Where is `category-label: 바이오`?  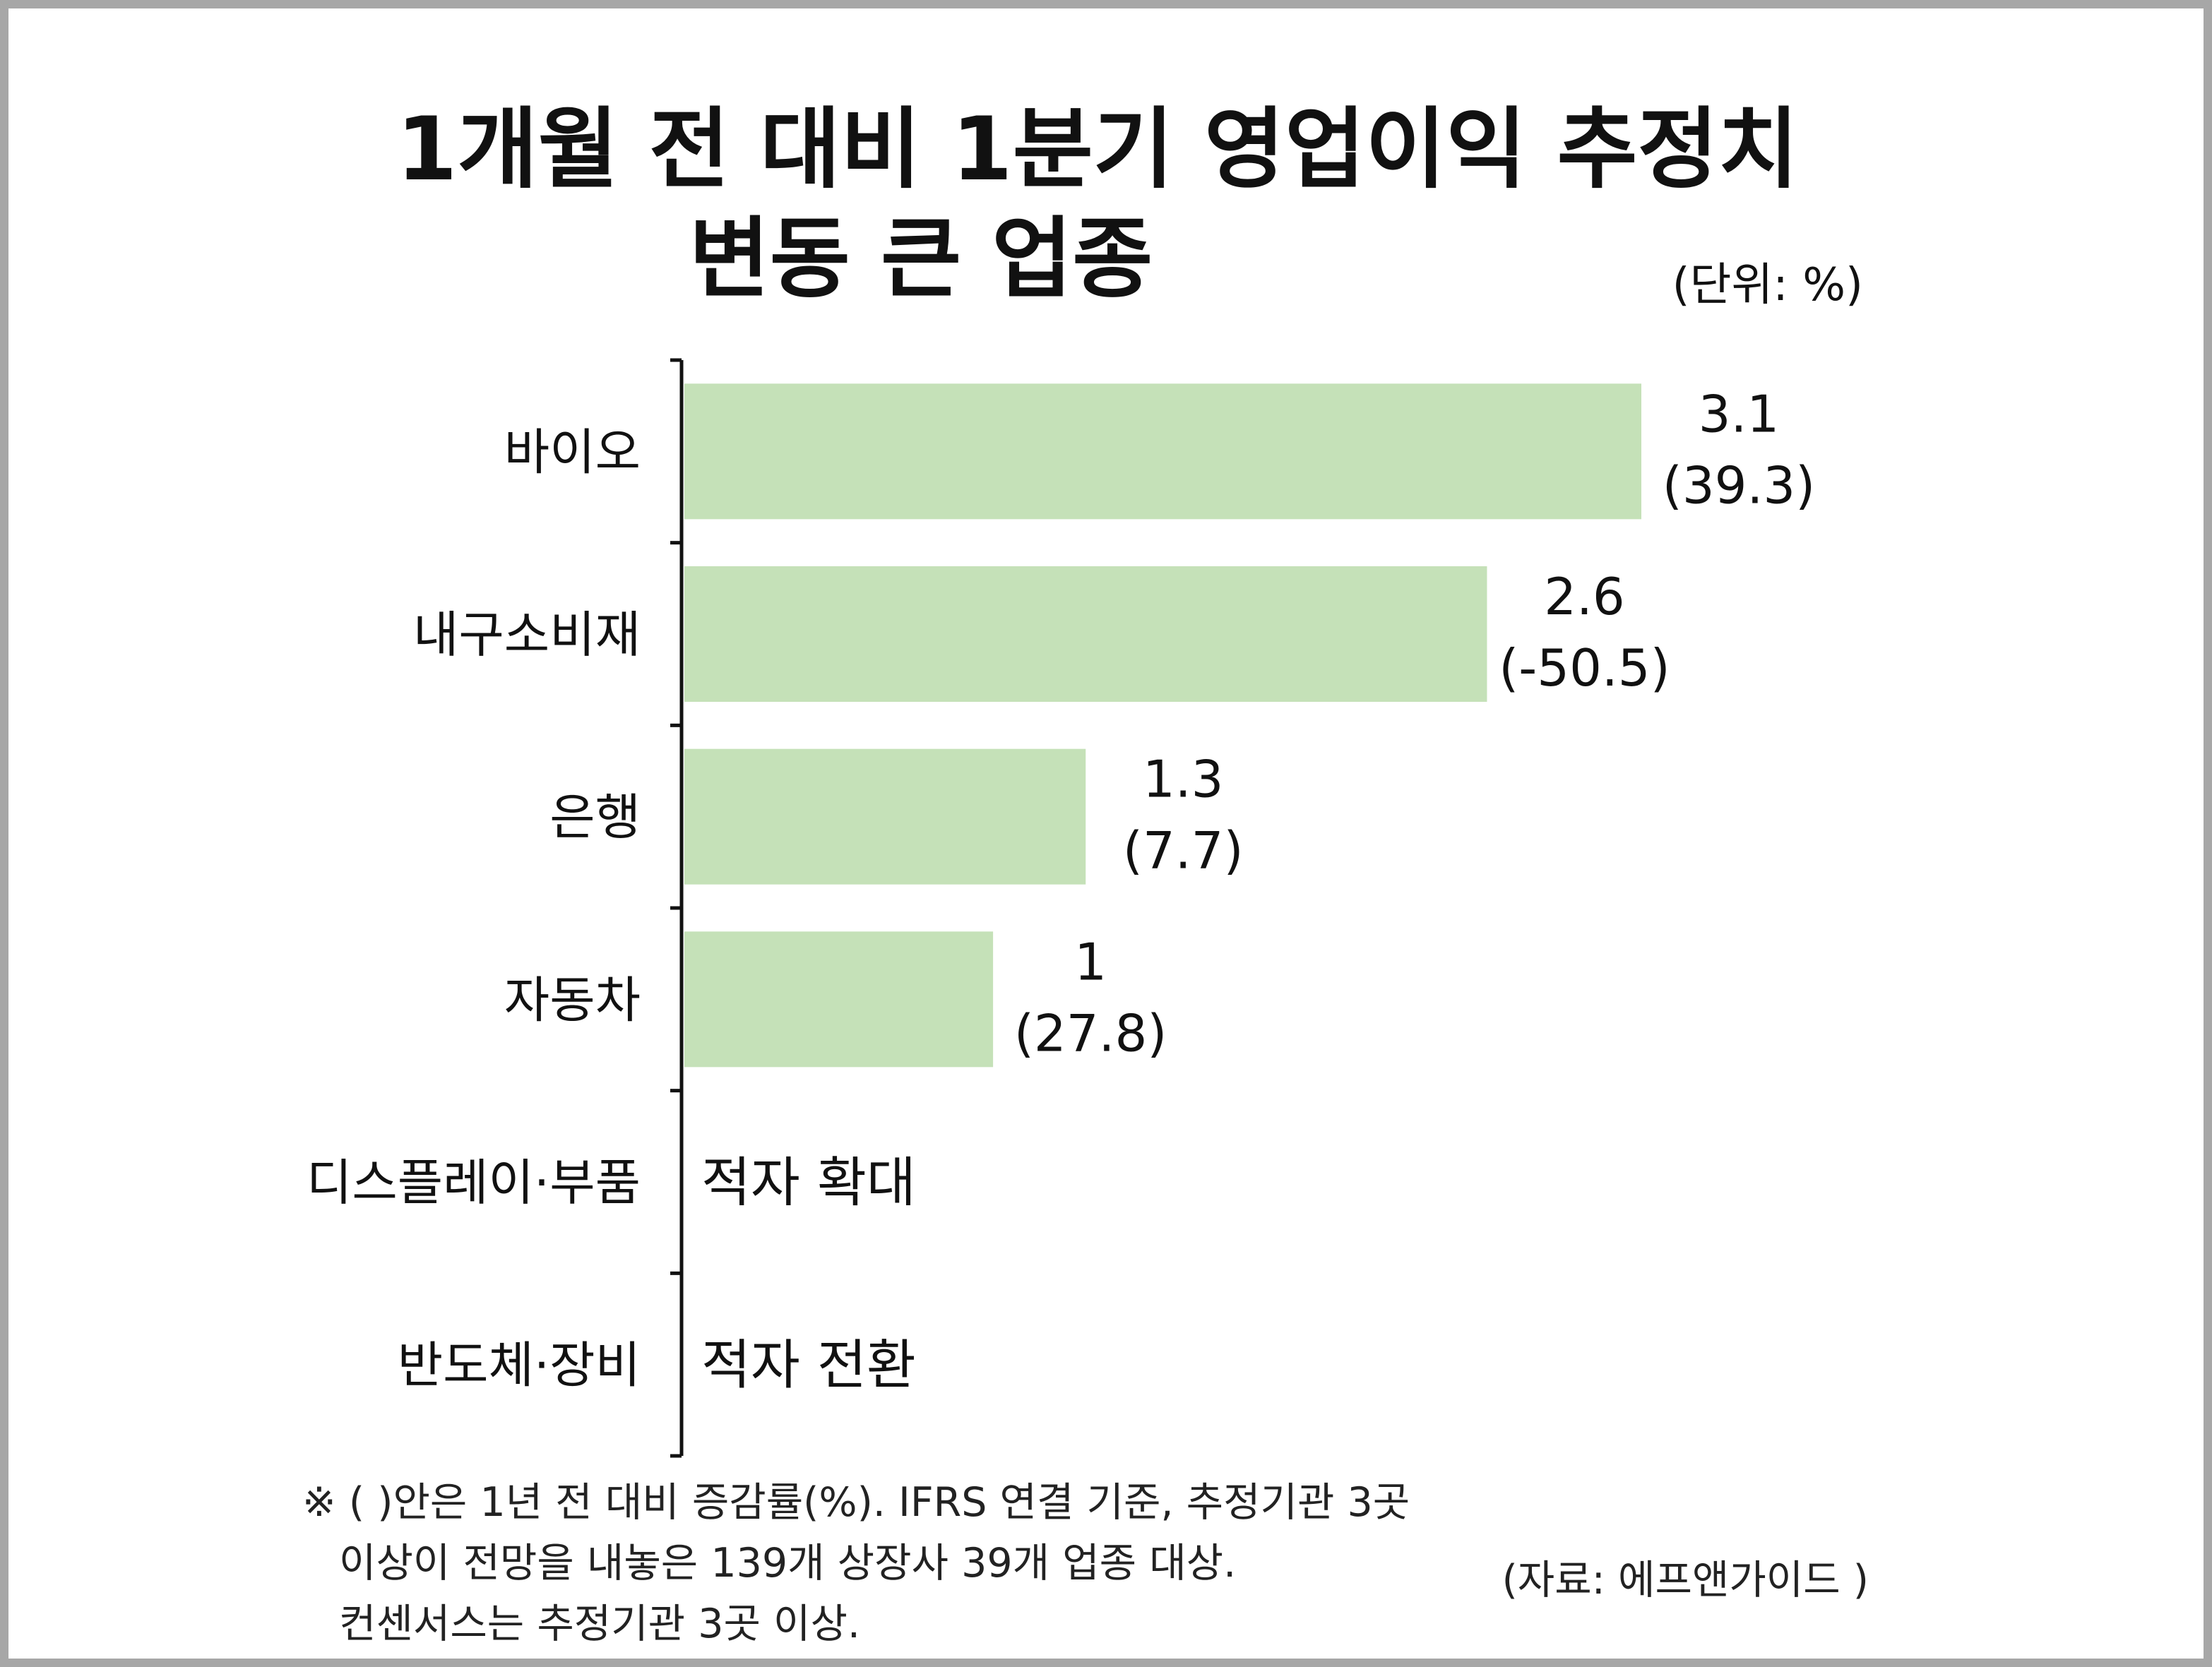
category-label: 바이오 is located at coordinates (572, 452).